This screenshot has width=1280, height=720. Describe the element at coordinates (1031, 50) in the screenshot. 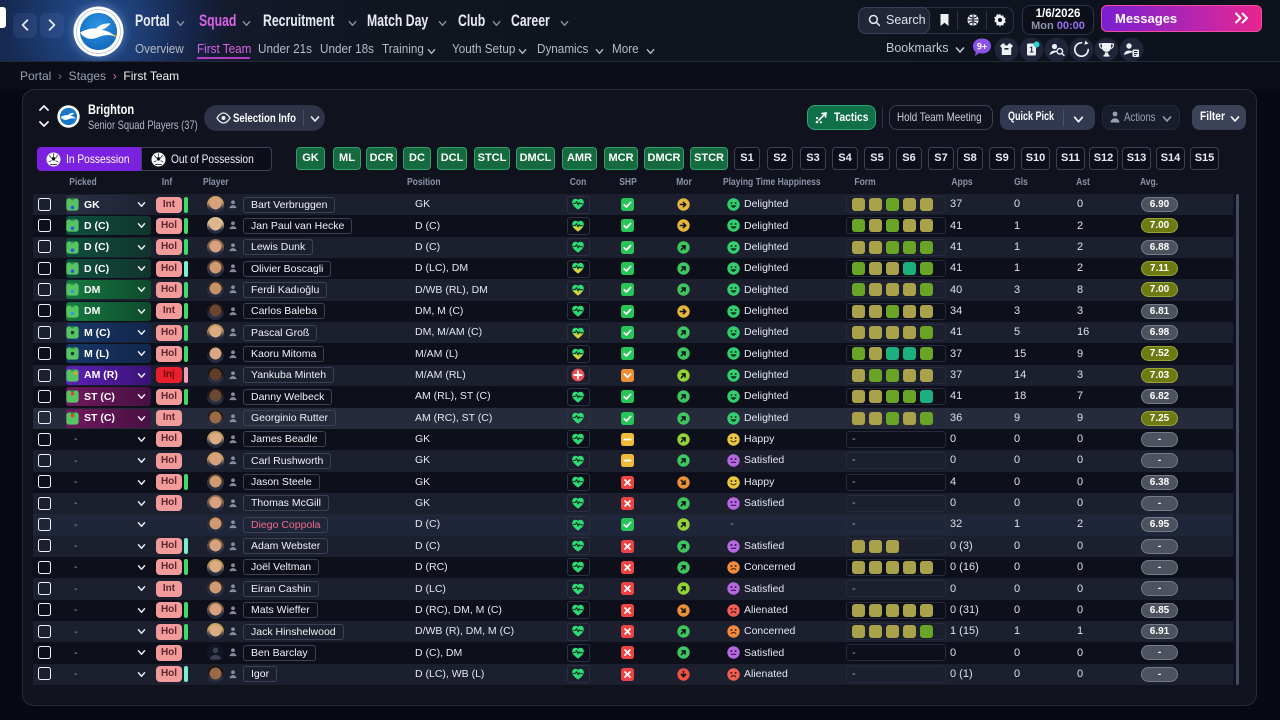

I see `svg-text: 1` at that location.